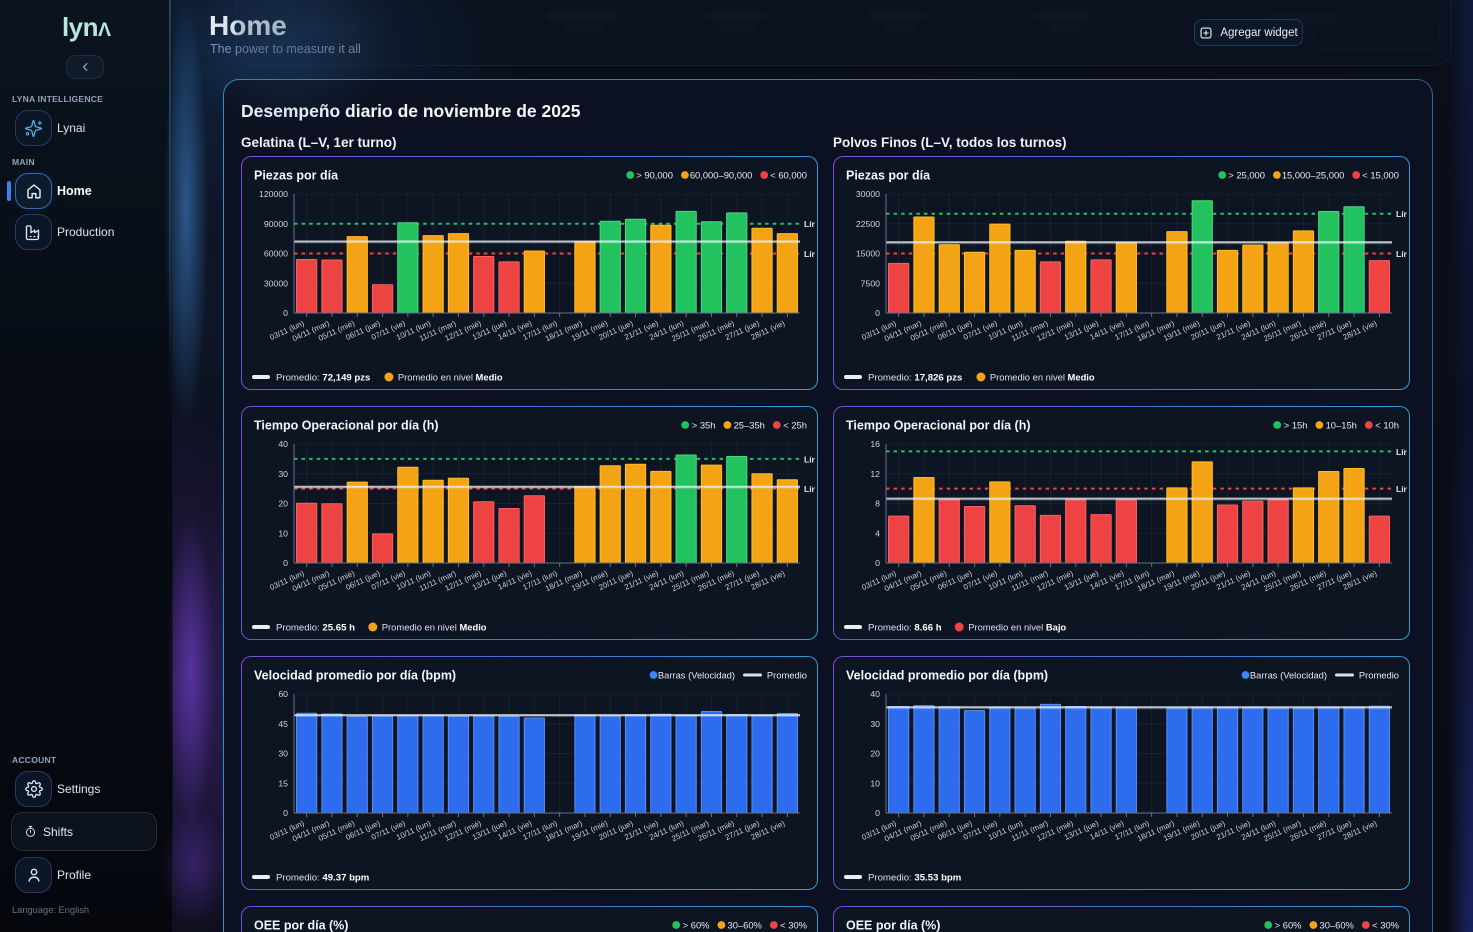  What do you see at coordinates (283, 694) in the screenshot?
I see `svg-text: 60` at bounding box center [283, 694].